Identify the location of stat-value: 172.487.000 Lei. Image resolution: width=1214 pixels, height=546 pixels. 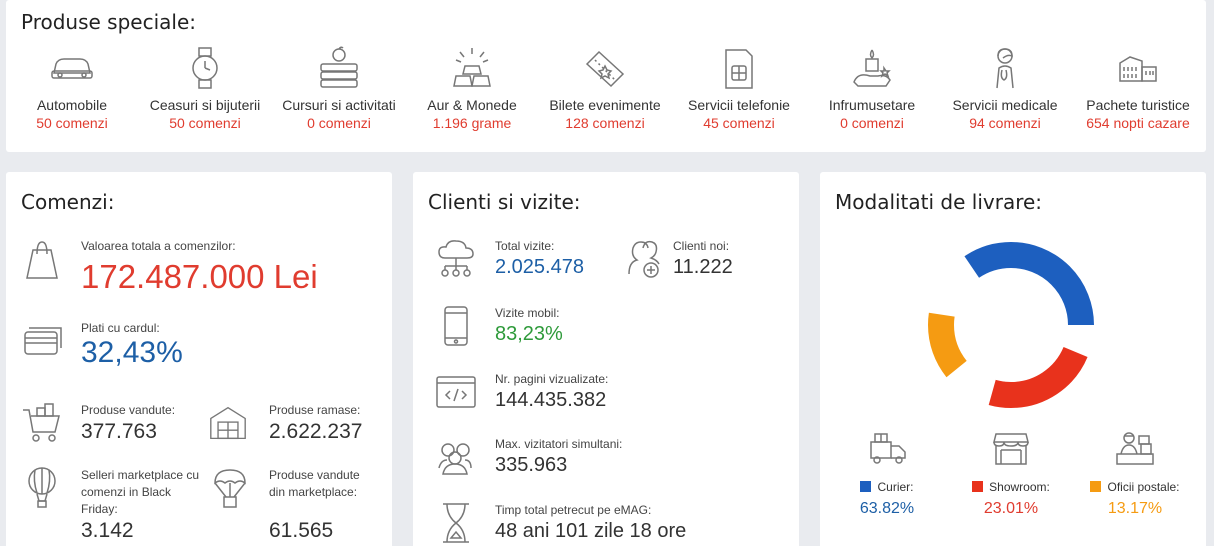
(199, 276).